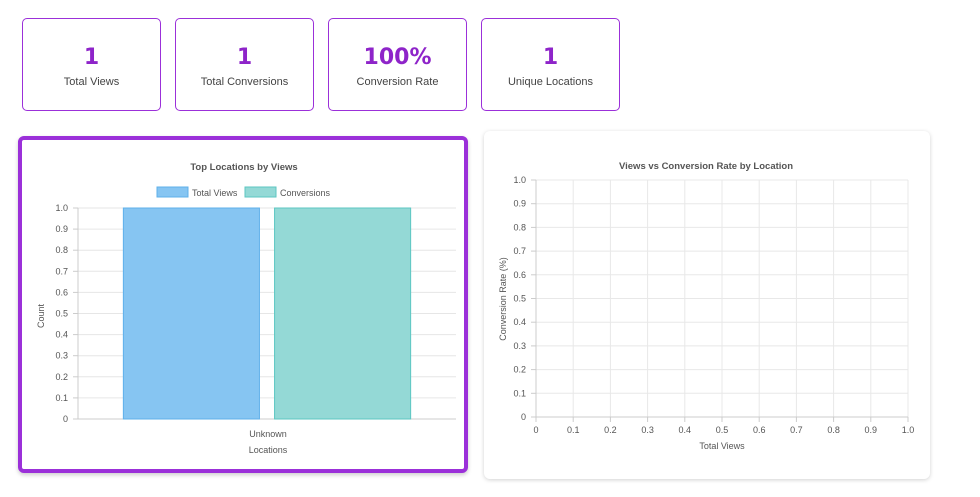  I want to click on x-tick-label: 0.2, so click(610, 430).